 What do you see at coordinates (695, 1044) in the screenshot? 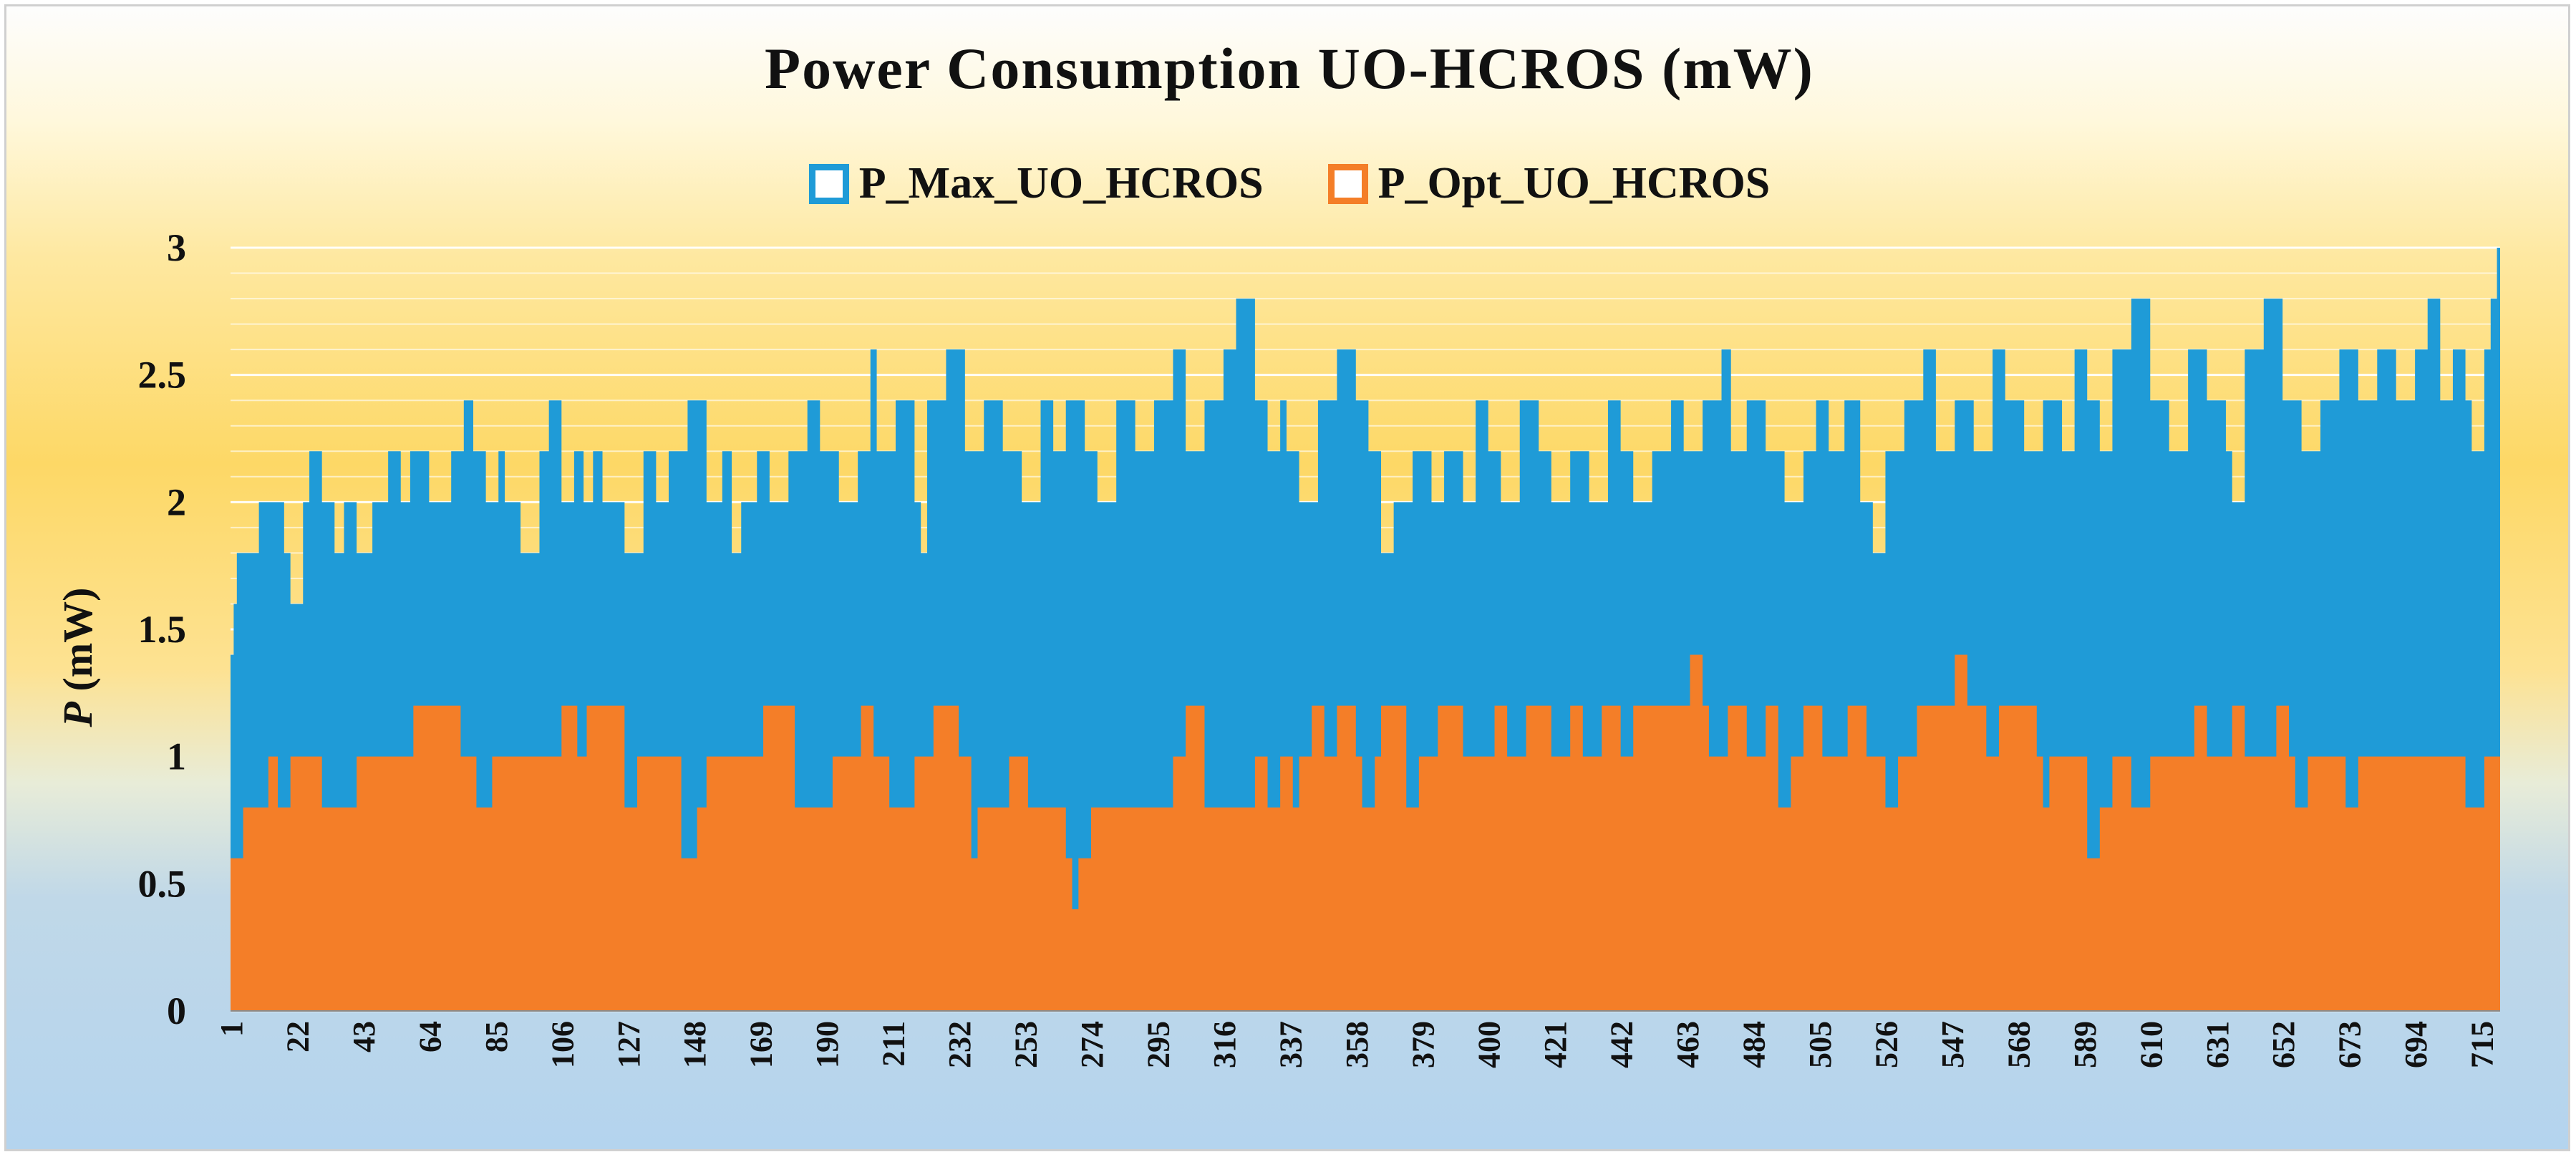
I see `x-tick-label: 148` at bounding box center [695, 1044].